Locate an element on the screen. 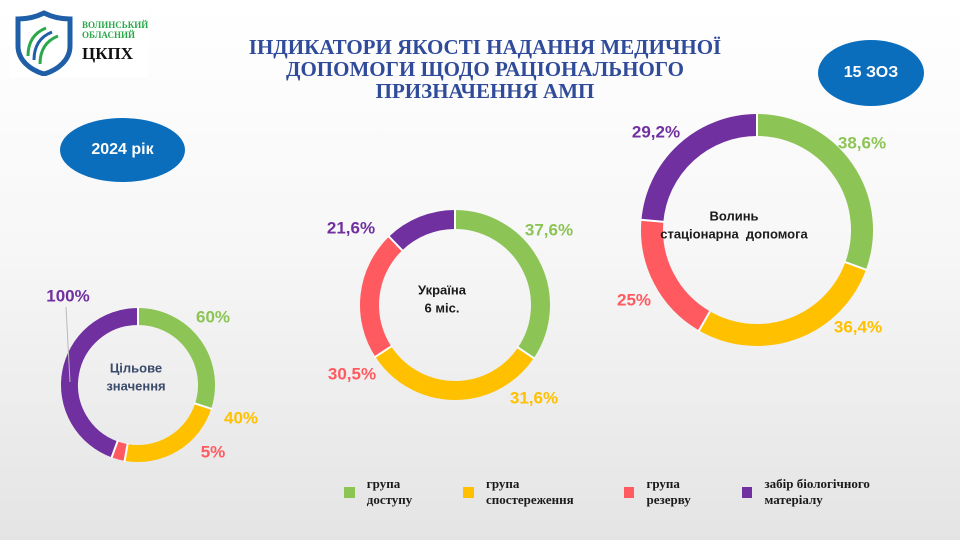 Image resolution: width=960 pixels, height=540 pixels. data-label-sampling: 29,2% is located at coordinates (656, 131).